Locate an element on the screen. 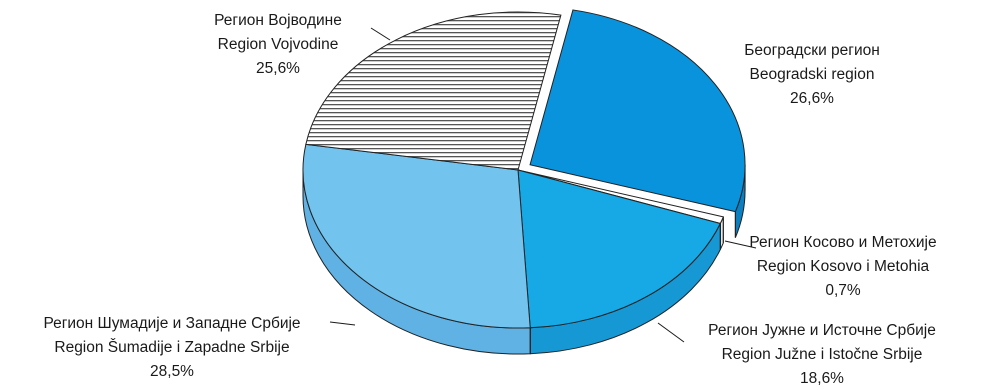 This screenshot has height=390, width=991. label-latin-region-sumadije-i-zapadne-srbije: Region Šumadije i Zapadne Srbije is located at coordinates (171, 347).